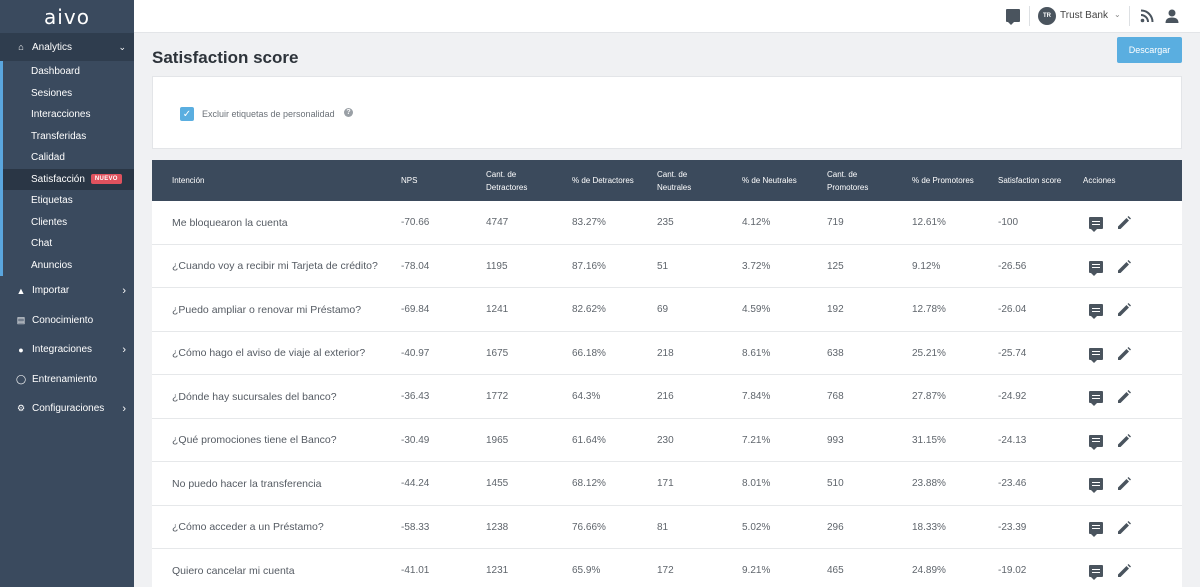  Describe the element at coordinates (21, 319) in the screenshot. I see `book-icon: ▤` at that location.